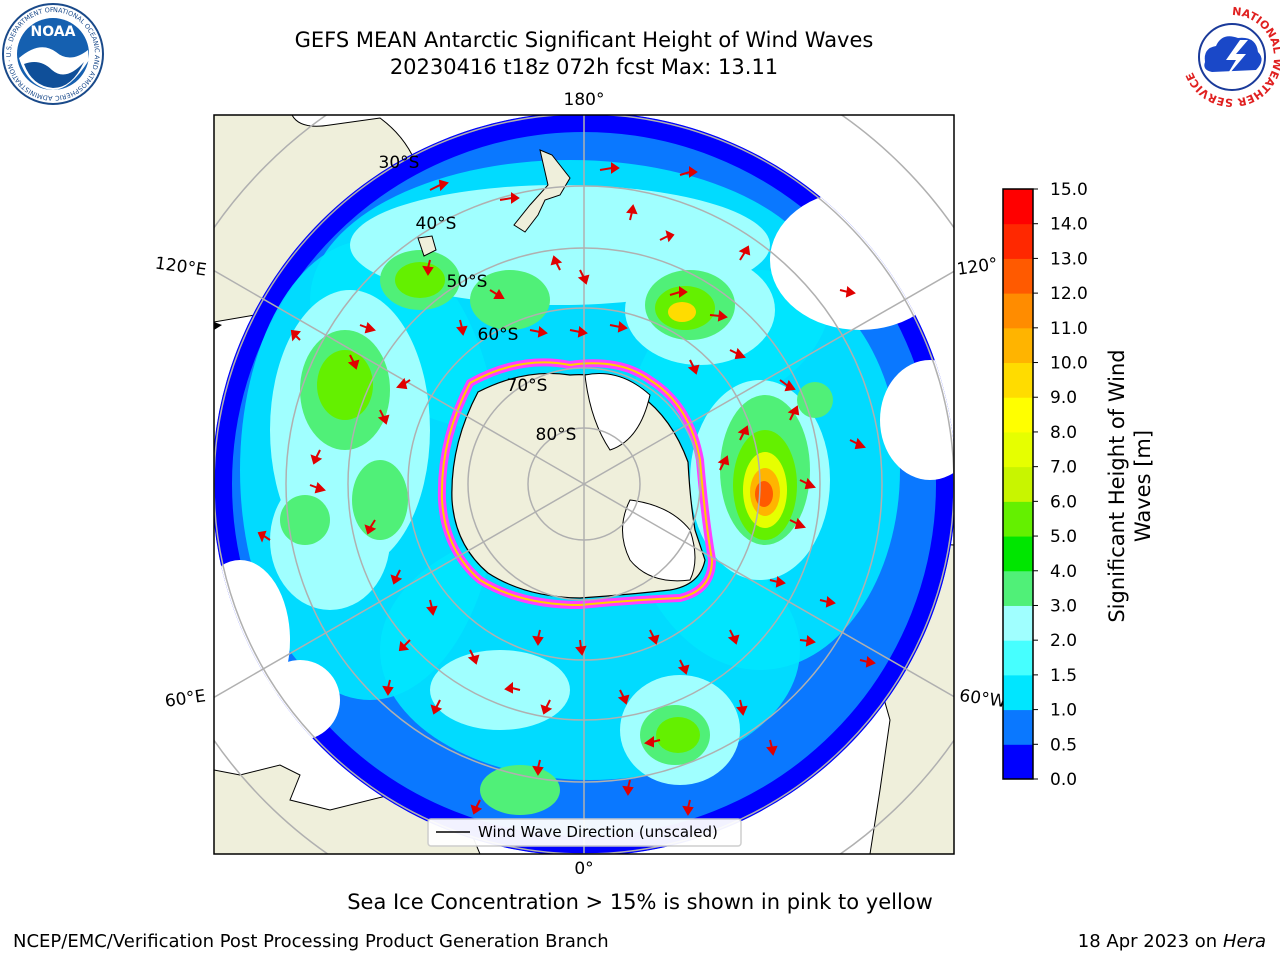 Image resolution: width=1280 pixels, height=960 pixels. I want to click on colorbar-tick-label: 5.0, so click(1063, 537).